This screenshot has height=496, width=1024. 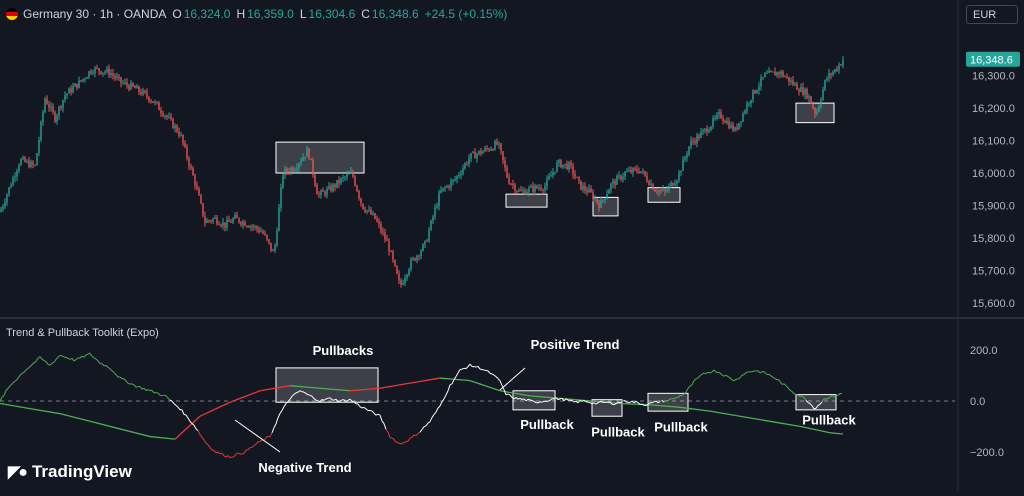 What do you see at coordinates (240, 14) in the screenshot?
I see `high-label: H` at bounding box center [240, 14].